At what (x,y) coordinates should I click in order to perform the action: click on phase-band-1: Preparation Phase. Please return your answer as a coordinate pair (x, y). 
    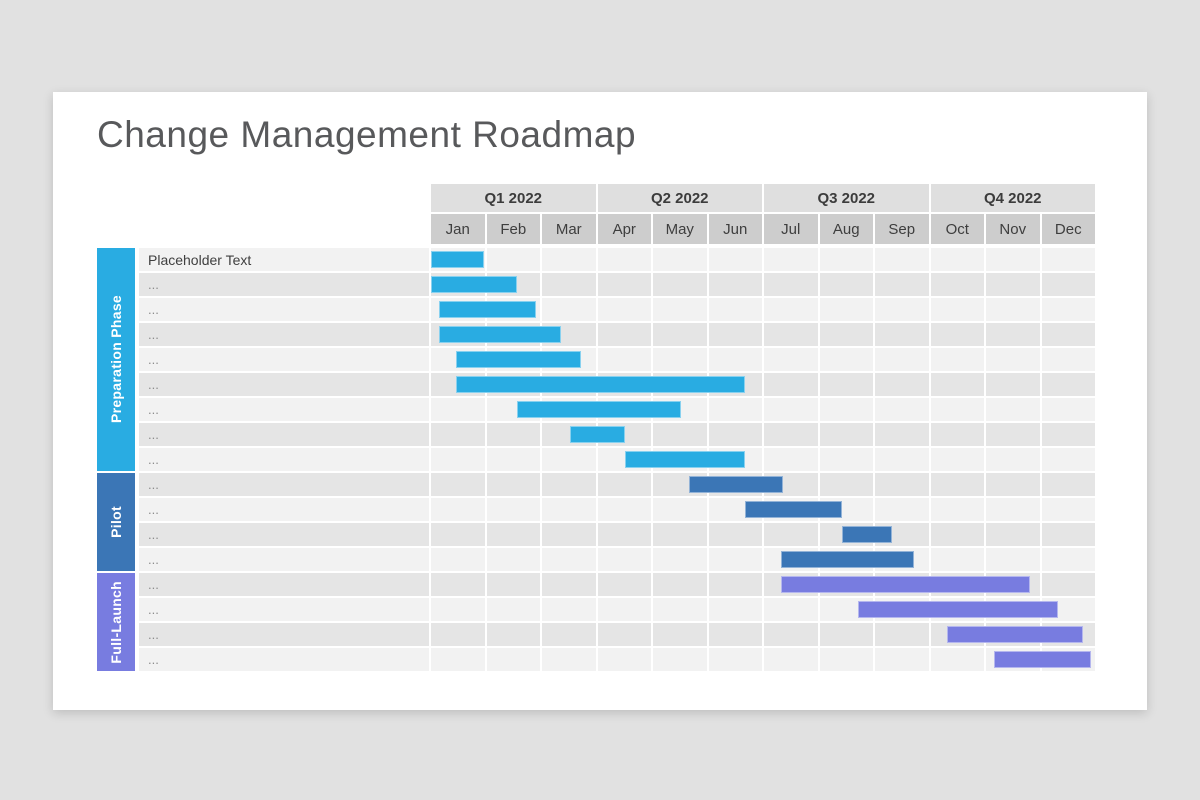
    Looking at the image, I should click on (116, 359).